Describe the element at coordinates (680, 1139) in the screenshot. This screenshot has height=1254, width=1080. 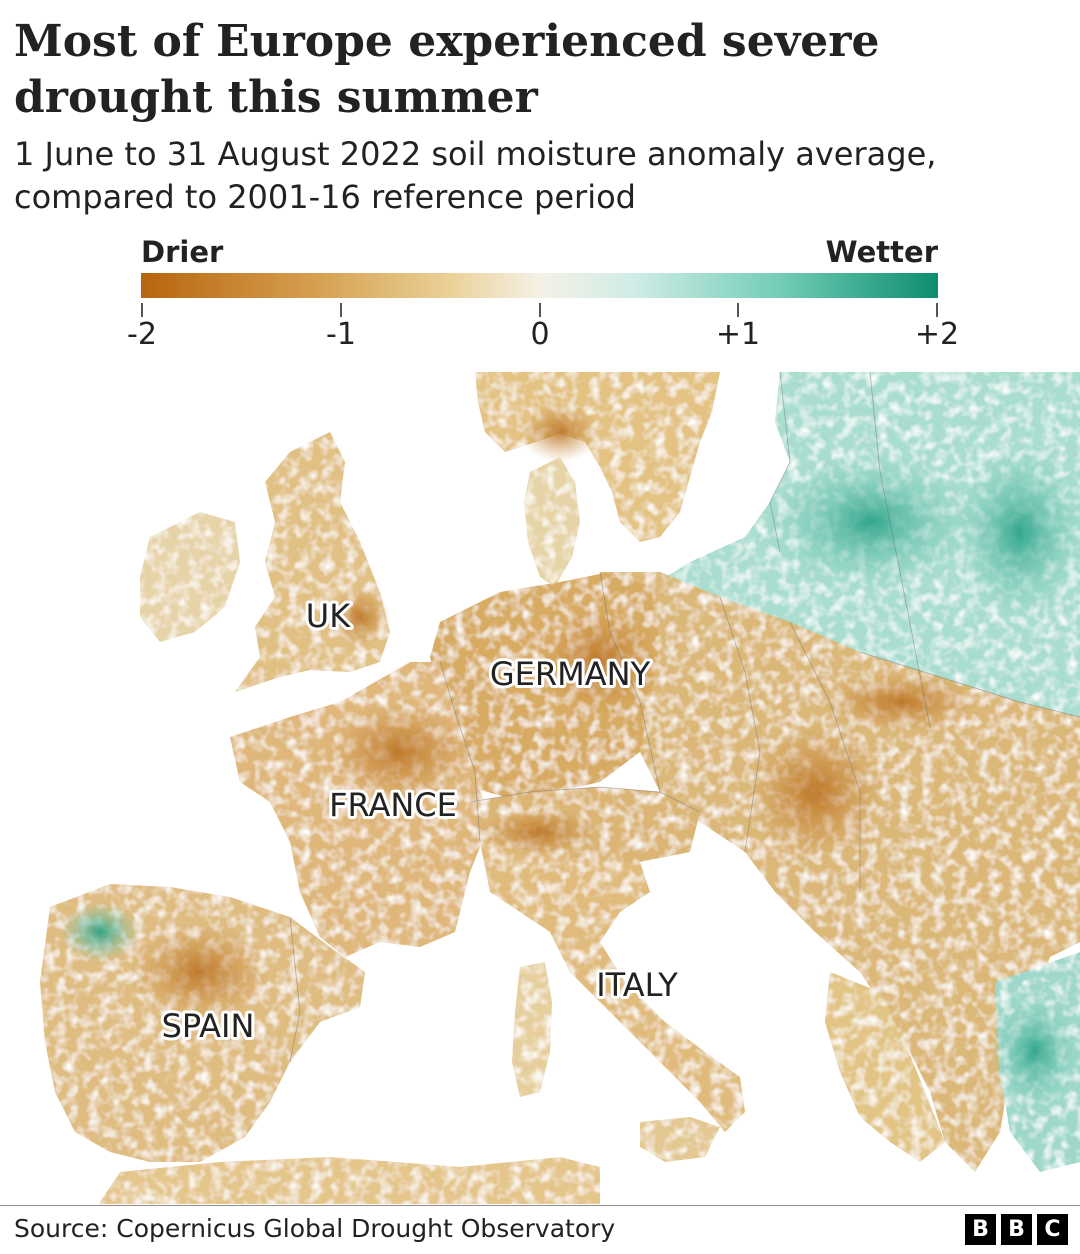
I see `sicily-region` at that location.